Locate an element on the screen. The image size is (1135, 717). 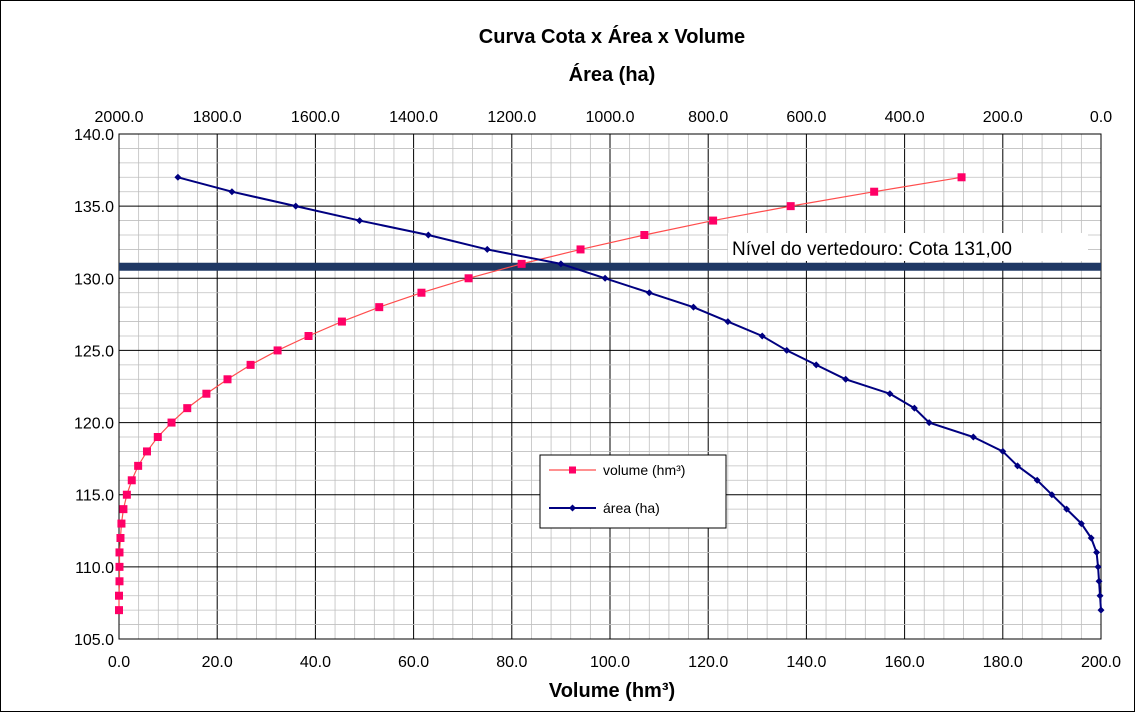
bottom-axis-tick-label: 60.0 is located at coordinates (413, 662).